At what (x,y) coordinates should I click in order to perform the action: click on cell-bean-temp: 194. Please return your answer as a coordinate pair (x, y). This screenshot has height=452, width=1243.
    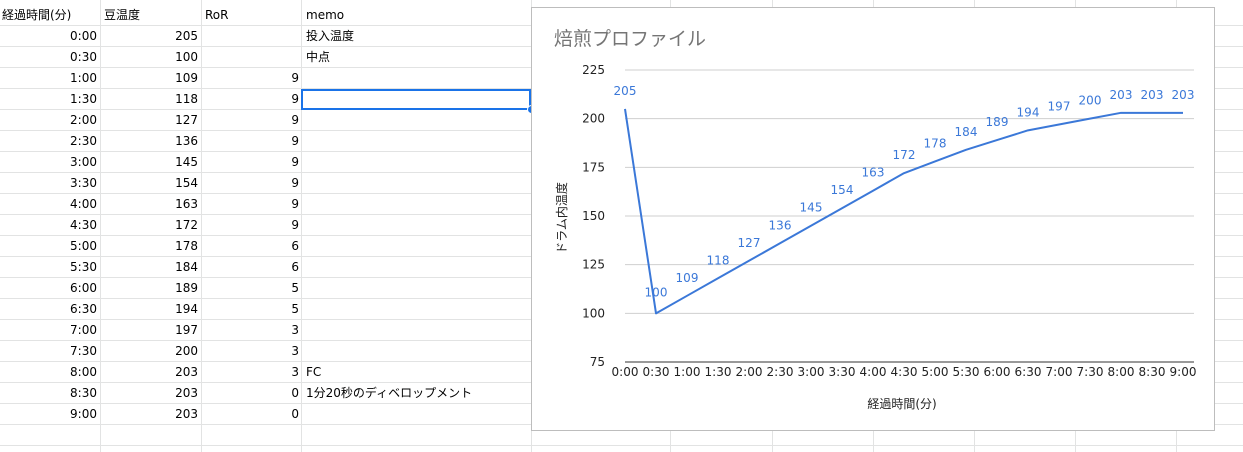
    Looking at the image, I should click on (186, 309).